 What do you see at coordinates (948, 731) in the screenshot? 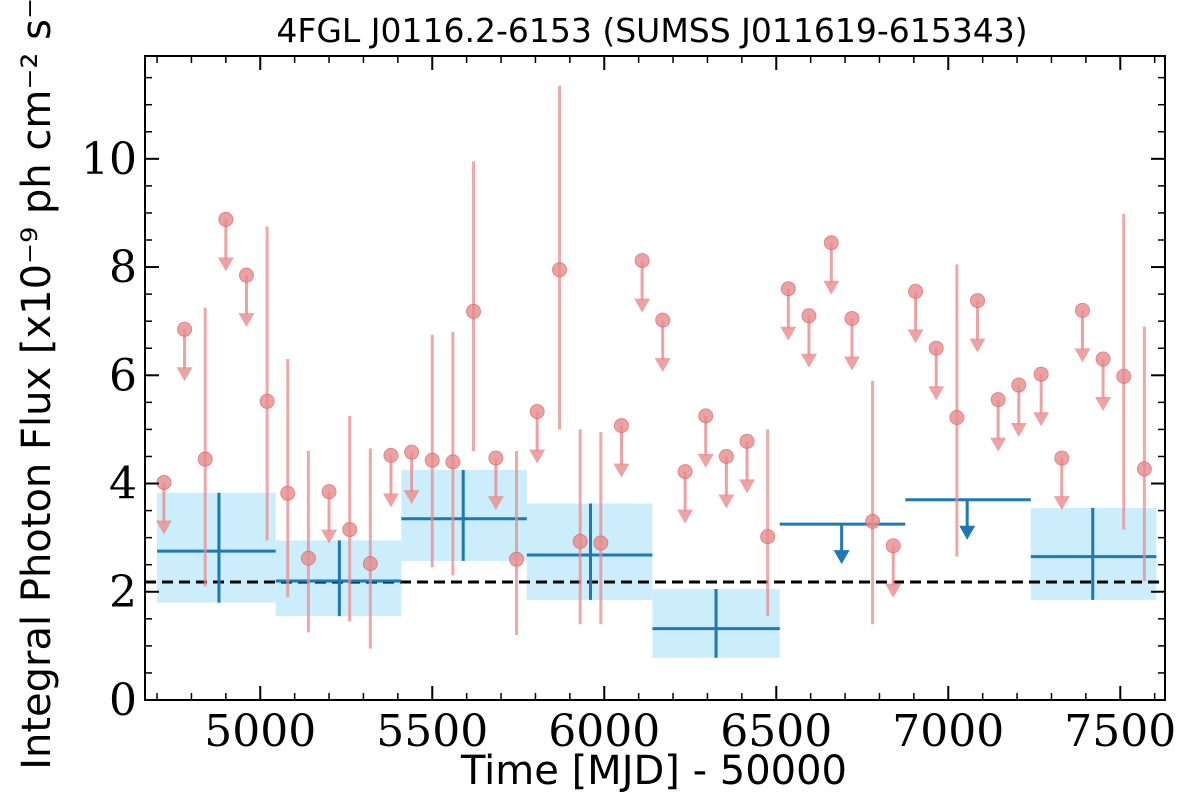
I see `x-tick-label: 7000` at bounding box center [948, 731].